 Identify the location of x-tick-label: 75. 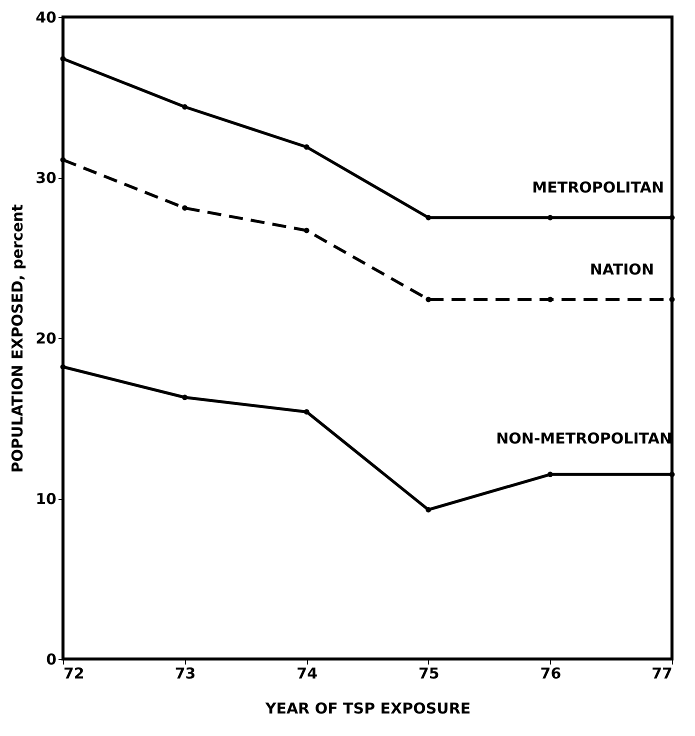
(429, 673).